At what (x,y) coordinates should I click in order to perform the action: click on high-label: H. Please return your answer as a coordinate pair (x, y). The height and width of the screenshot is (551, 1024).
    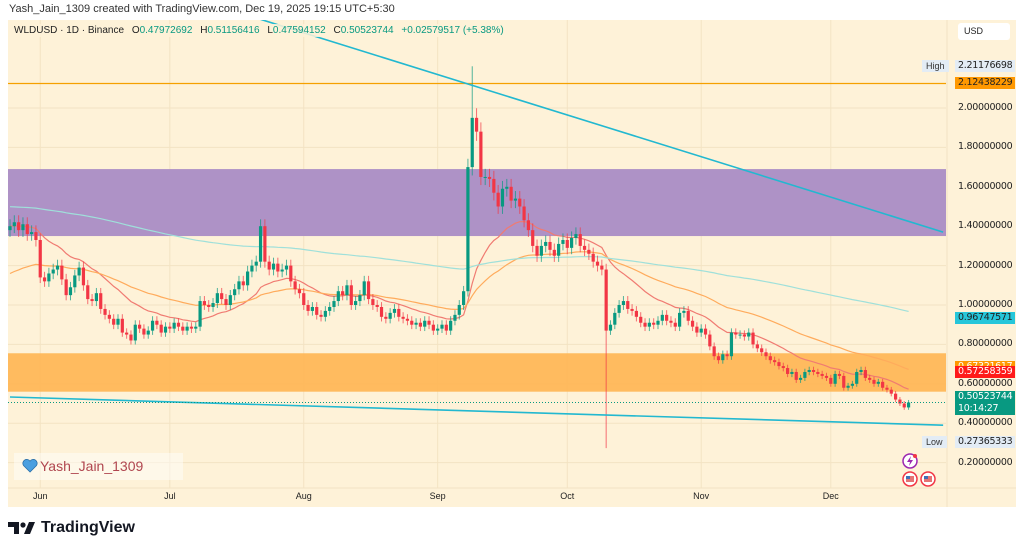
    Looking at the image, I should click on (204, 30).